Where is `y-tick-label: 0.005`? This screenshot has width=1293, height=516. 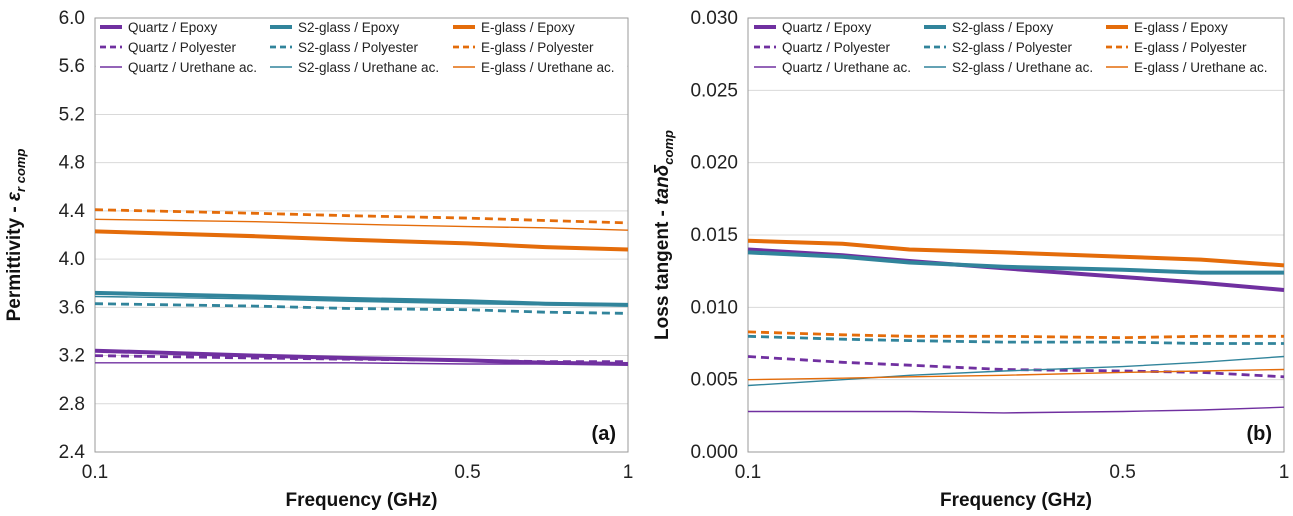 y-tick-label: 0.005 is located at coordinates (714, 380).